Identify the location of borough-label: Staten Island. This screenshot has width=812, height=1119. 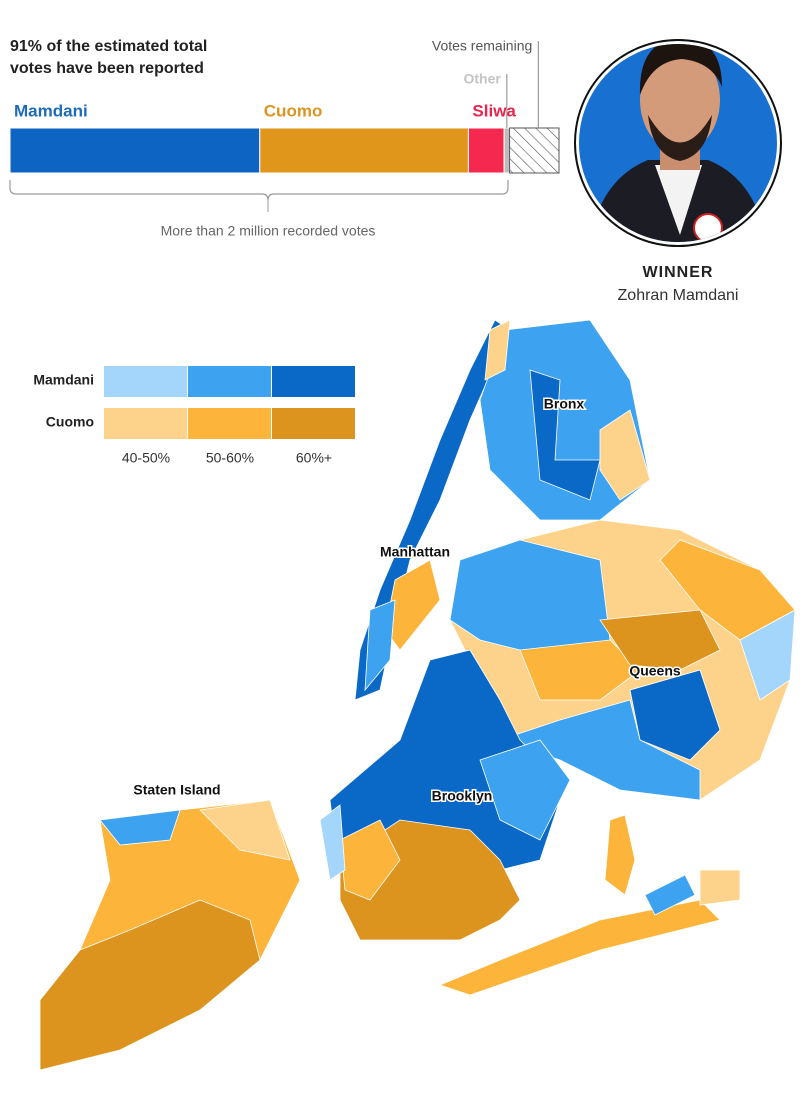
(176, 790).